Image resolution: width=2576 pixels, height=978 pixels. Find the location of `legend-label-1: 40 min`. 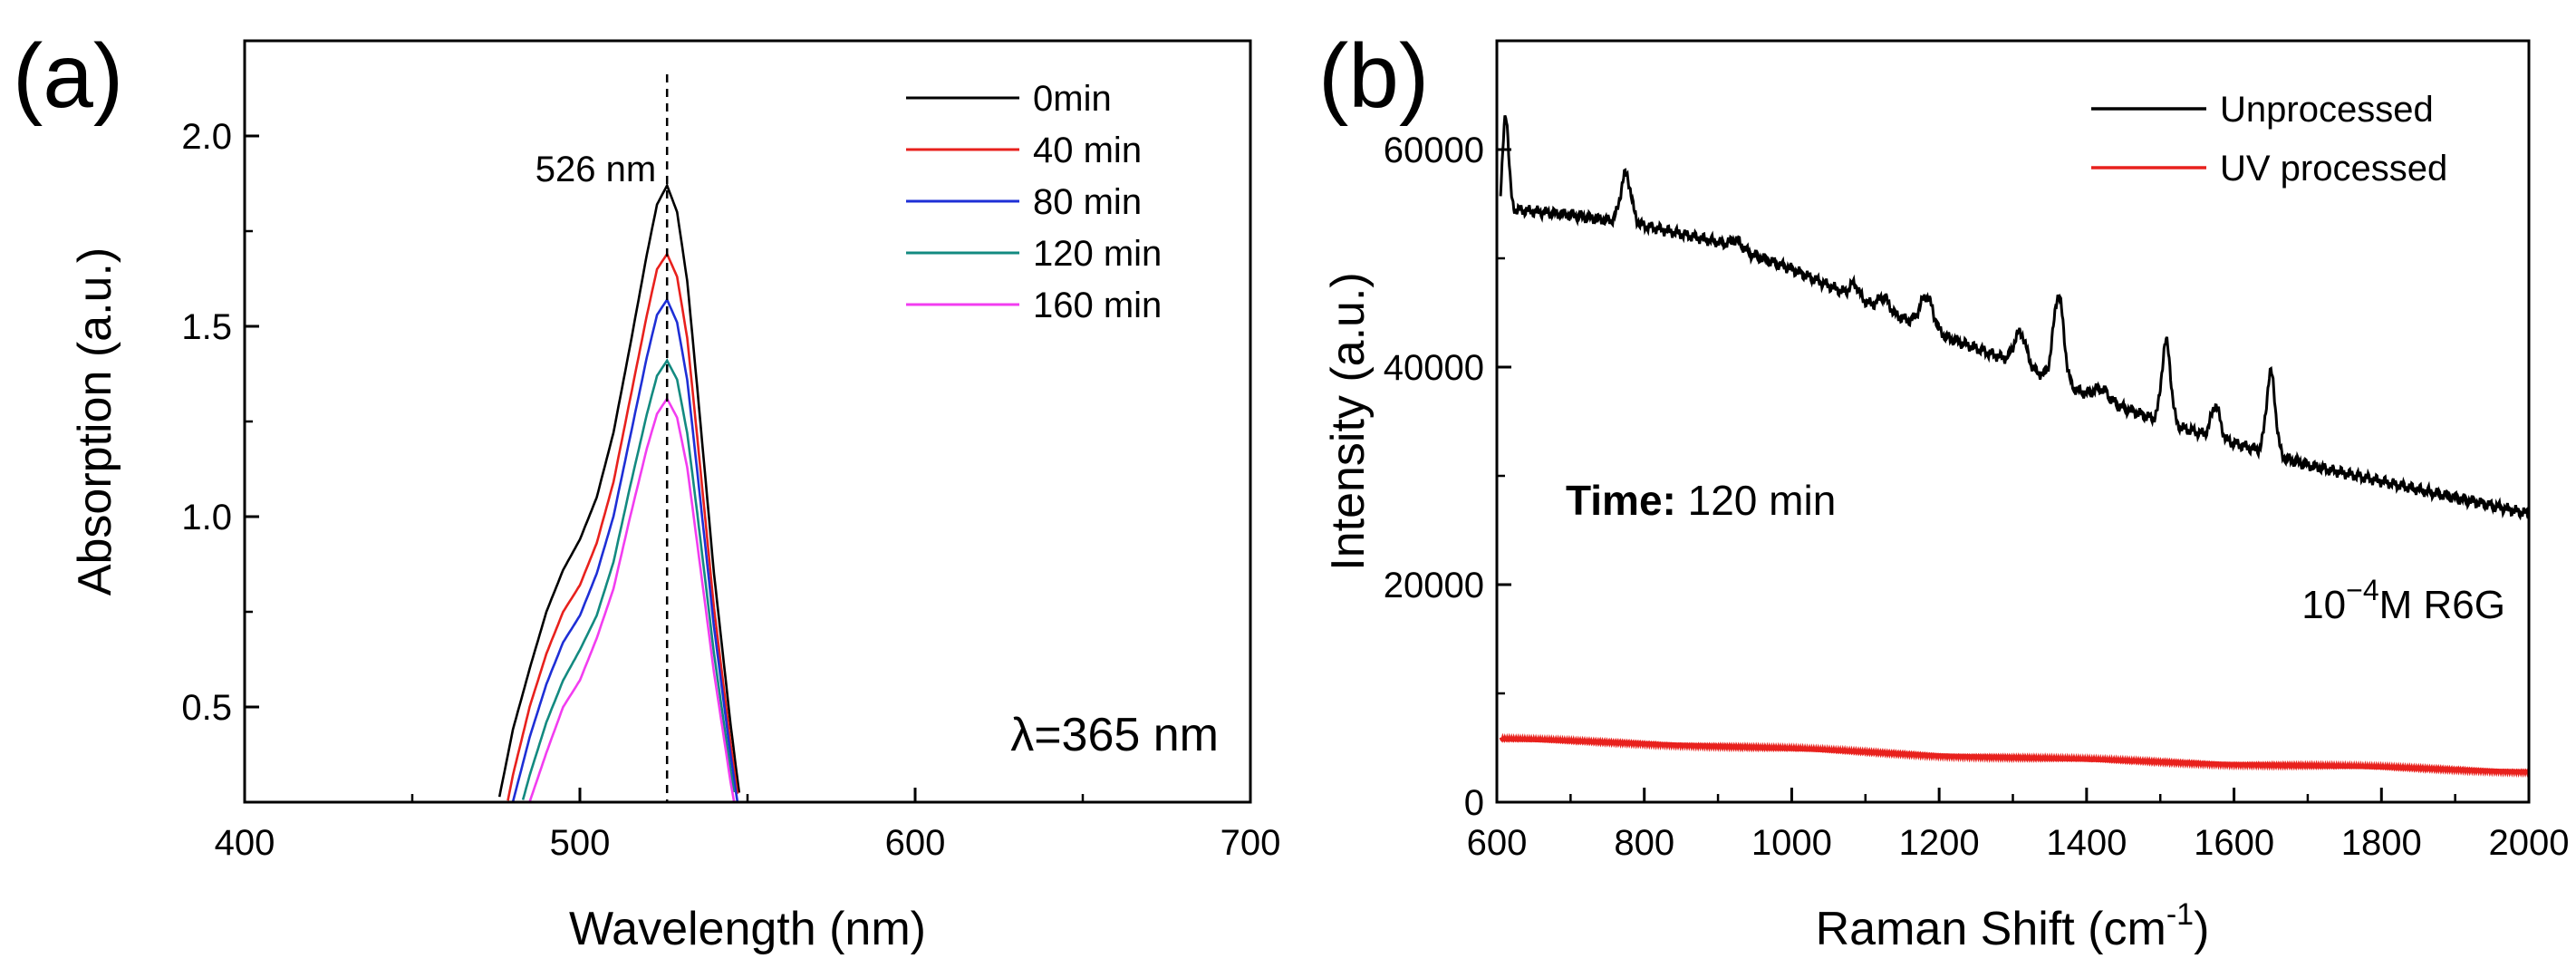

legend-label-1: 40 min is located at coordinates (1087, 150).